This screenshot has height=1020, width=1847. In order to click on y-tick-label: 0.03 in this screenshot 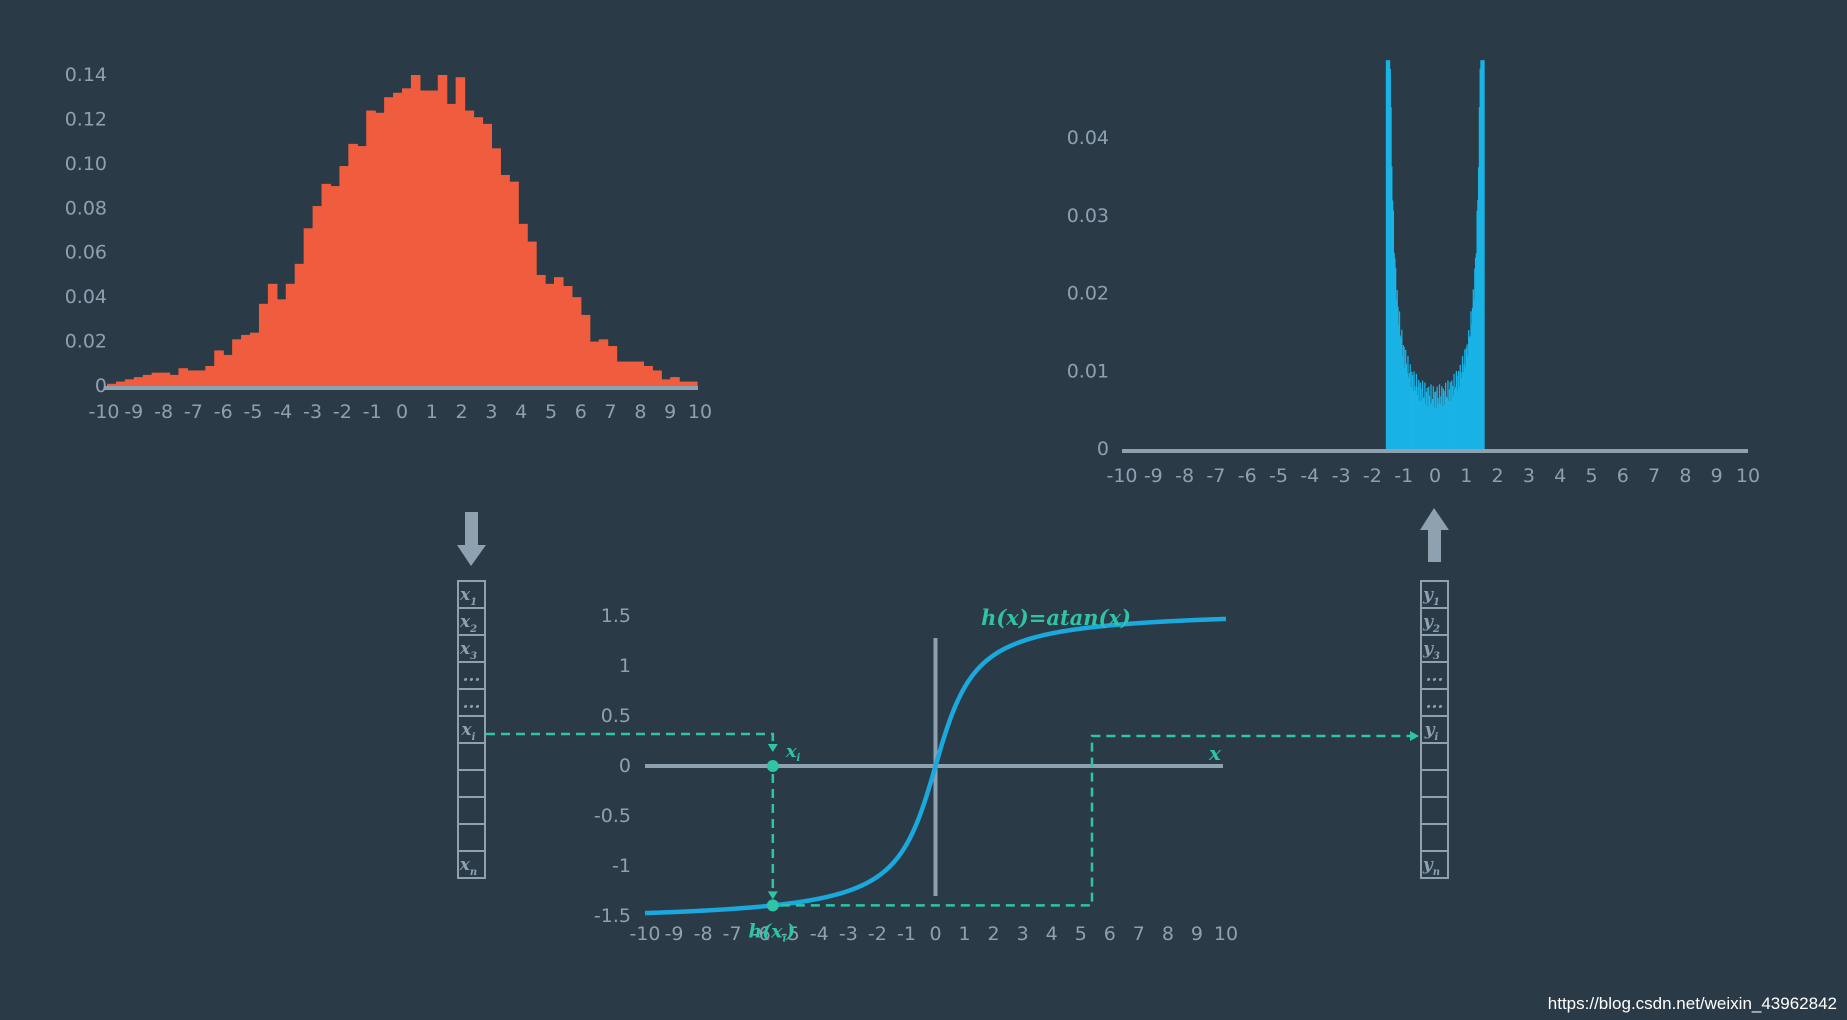, I will do `click(1088, 216)`.